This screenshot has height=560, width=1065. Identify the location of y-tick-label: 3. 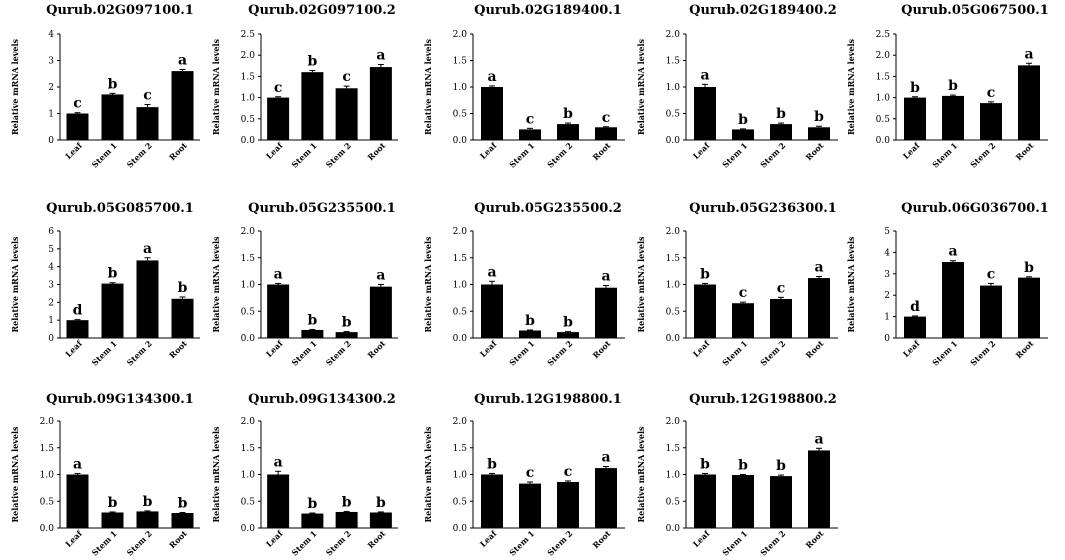
(51, 286).